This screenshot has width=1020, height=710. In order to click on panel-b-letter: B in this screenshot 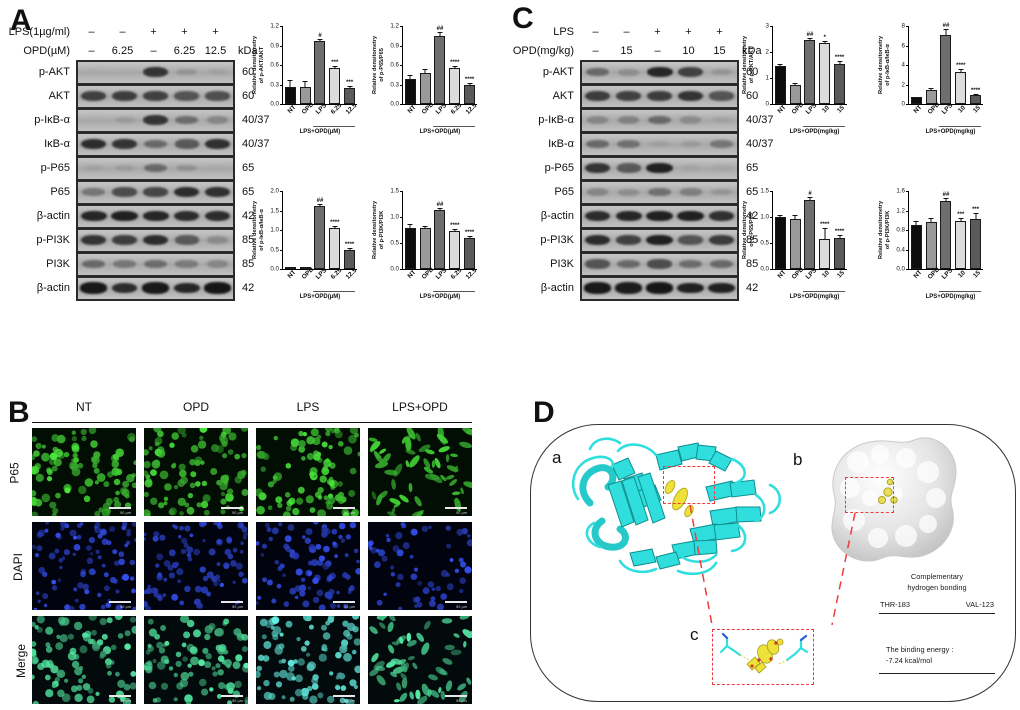, I will do `click(19, 412)`.